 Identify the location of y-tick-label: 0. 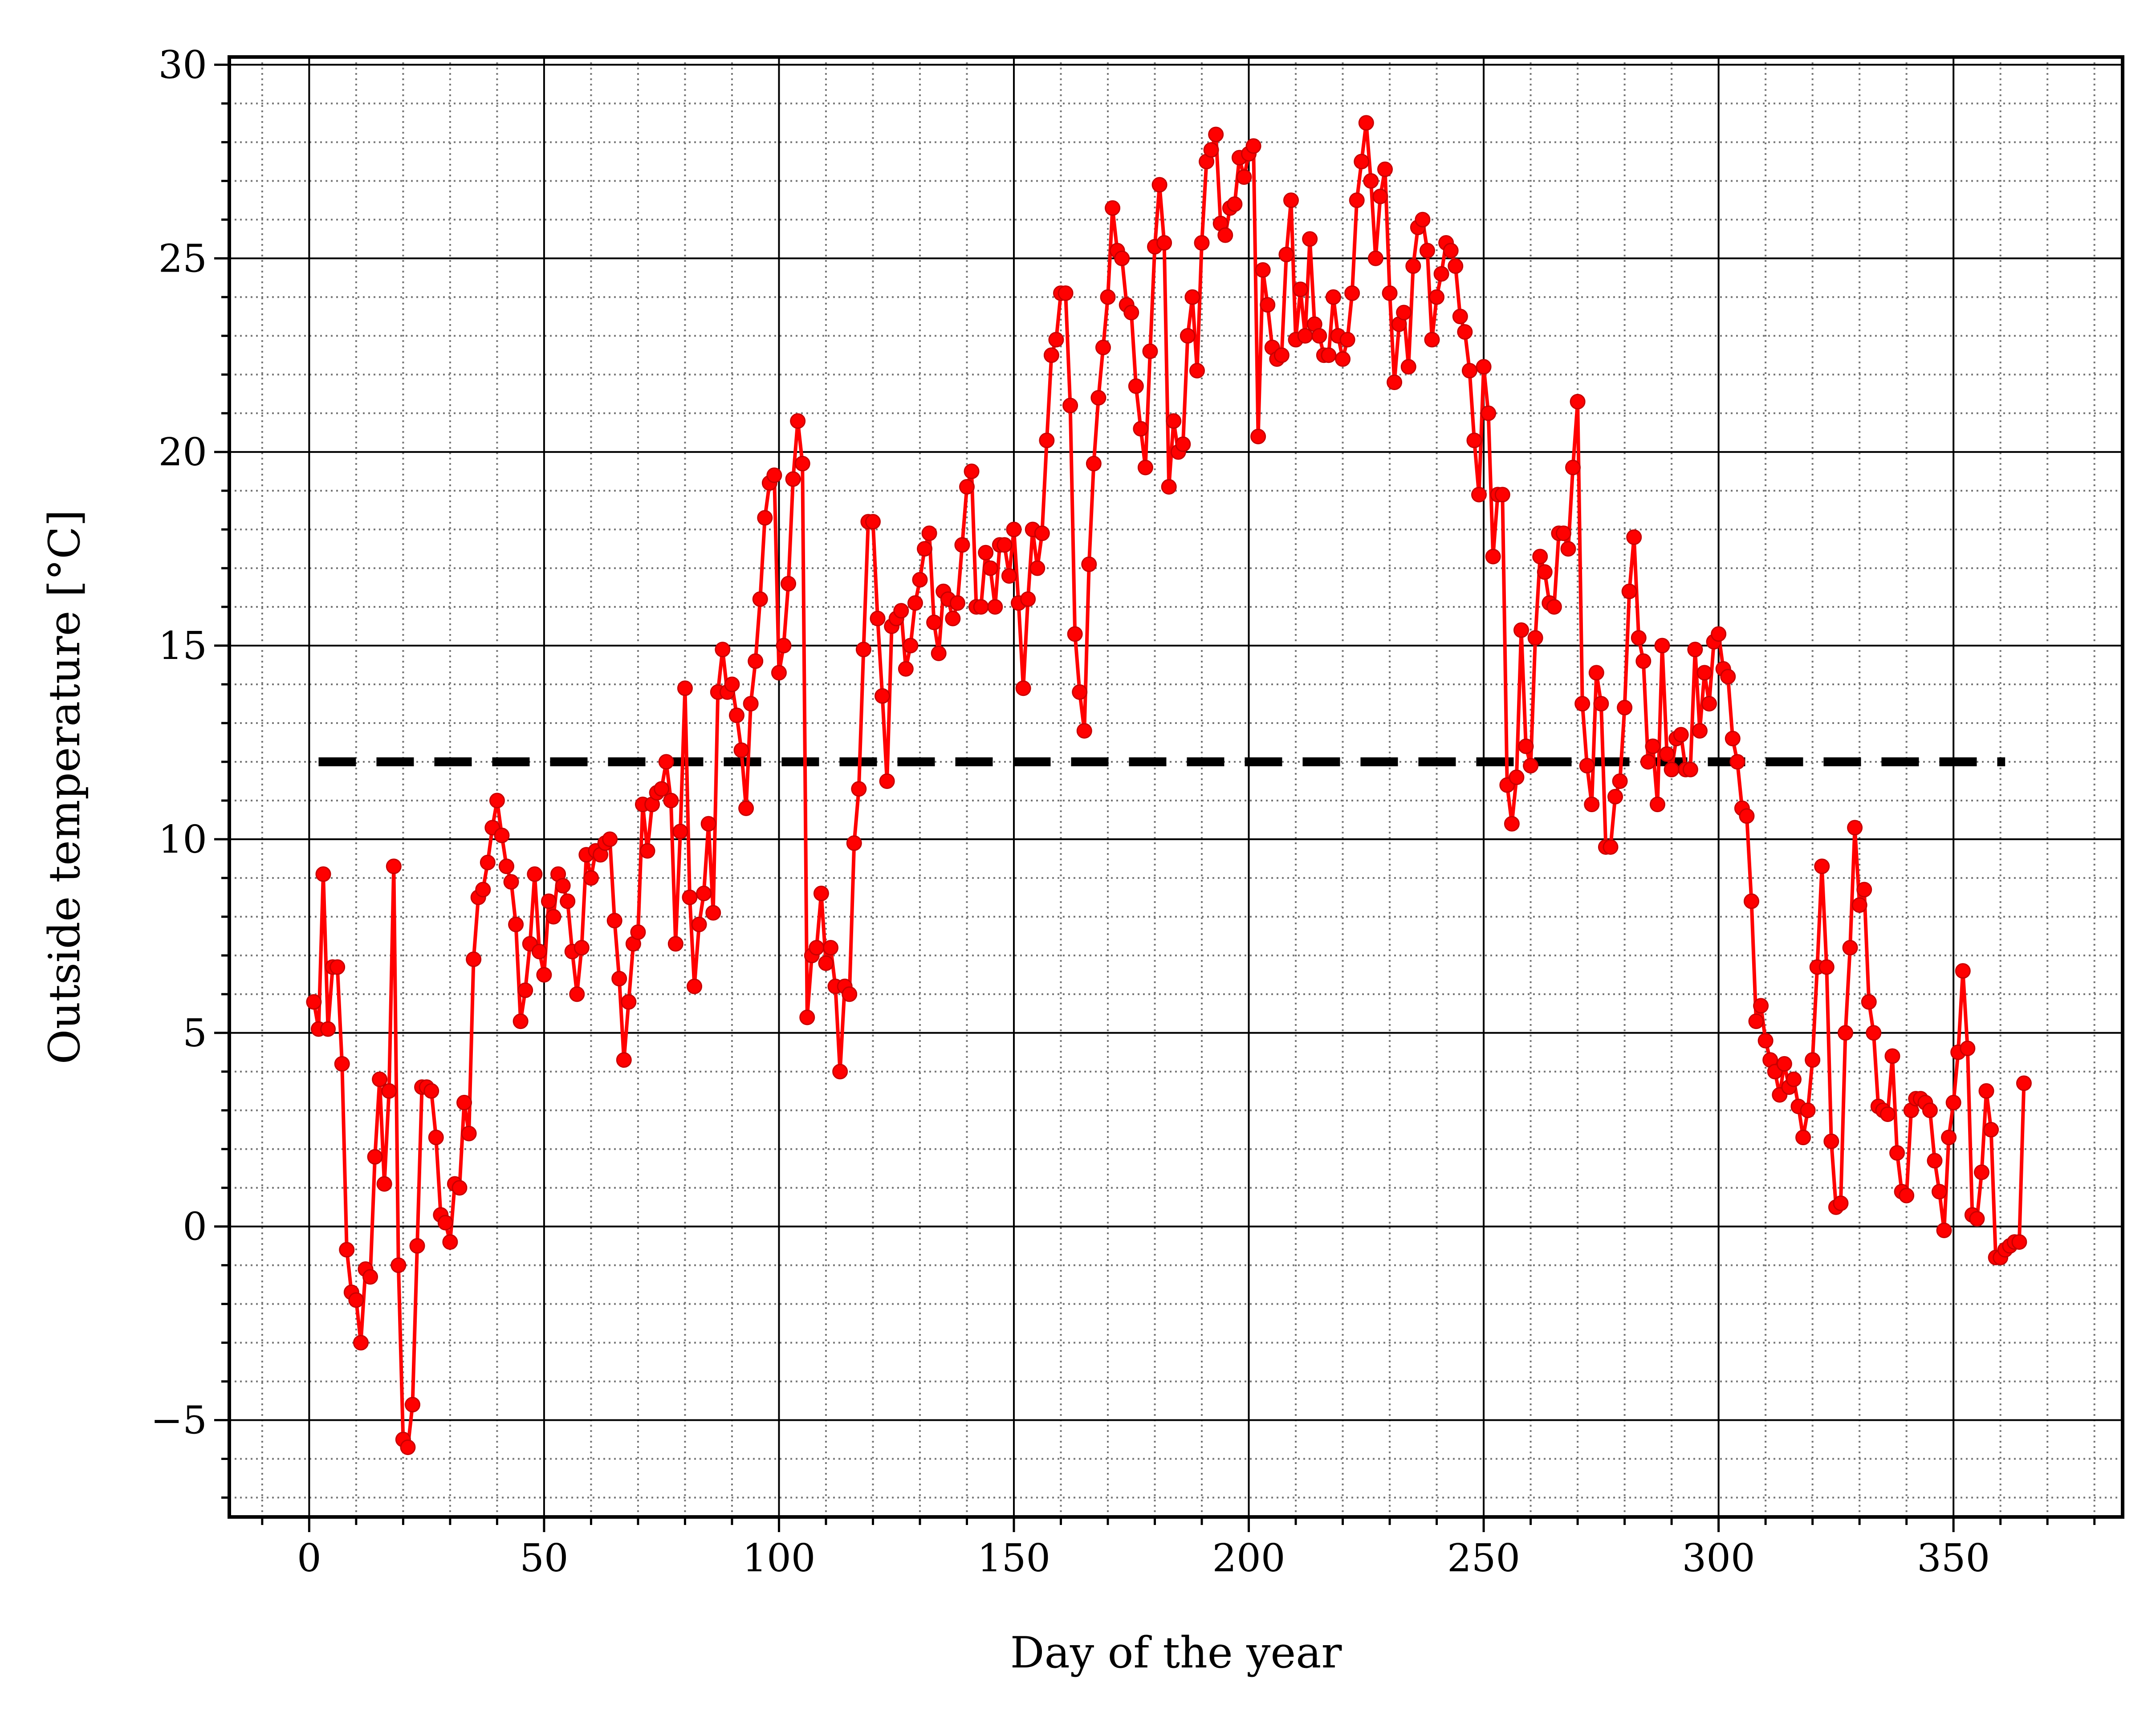
(195, 1227).